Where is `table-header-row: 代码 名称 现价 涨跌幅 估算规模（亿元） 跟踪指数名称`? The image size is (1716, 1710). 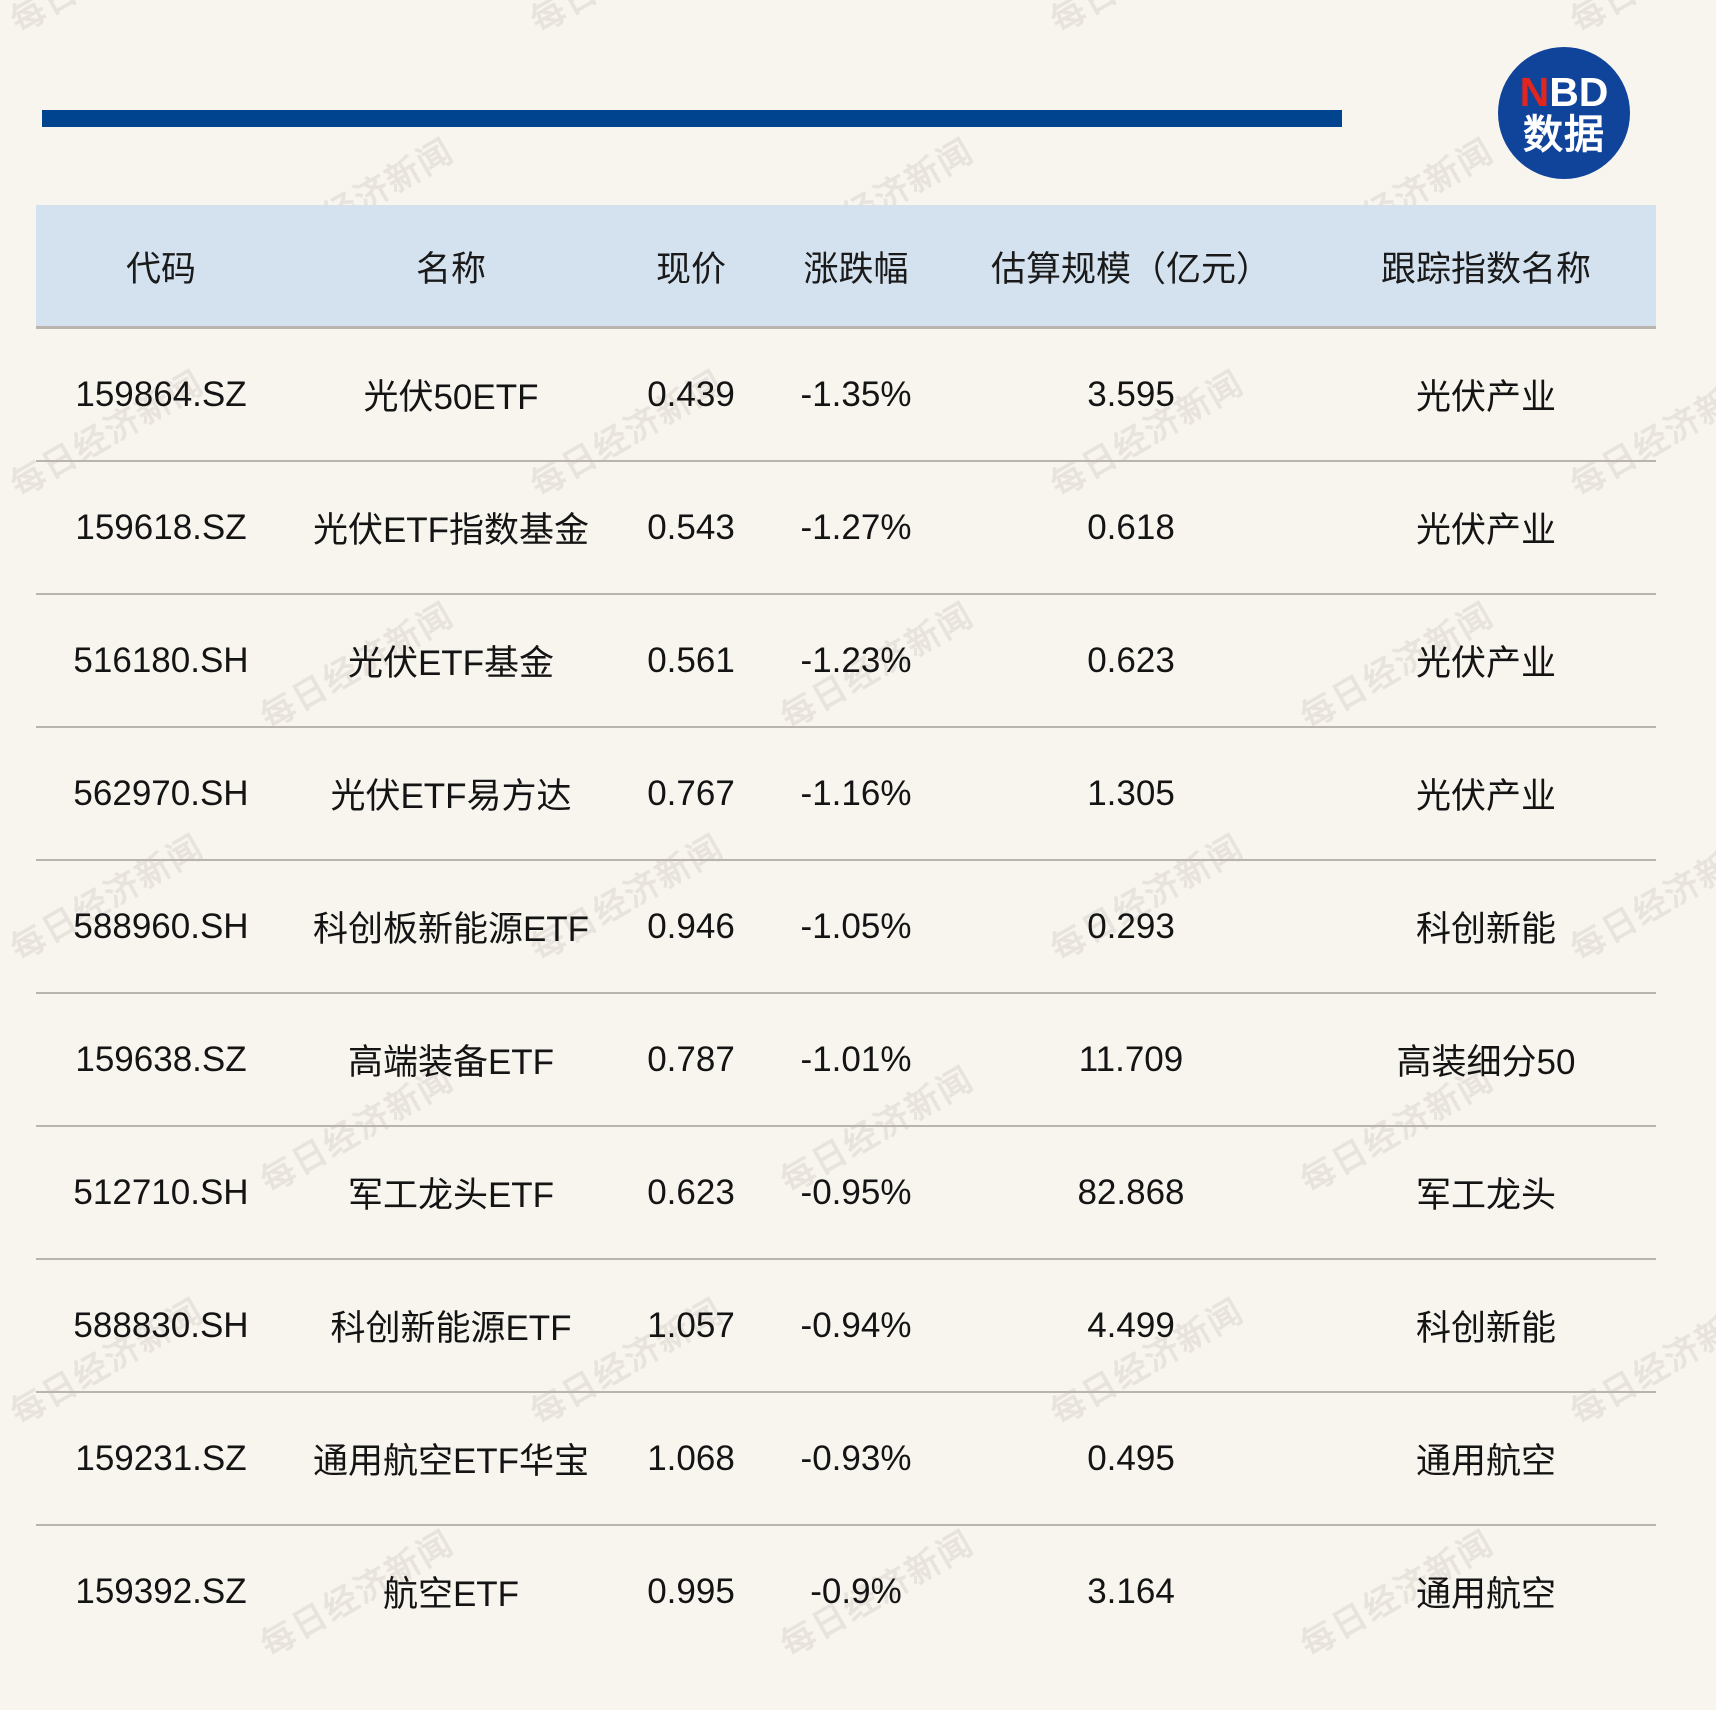 table-header-row: 代码 名称 现价 涨跌幅 估算规模（亿元） 跟踪指数名称 is located at coordinates (846, 266).